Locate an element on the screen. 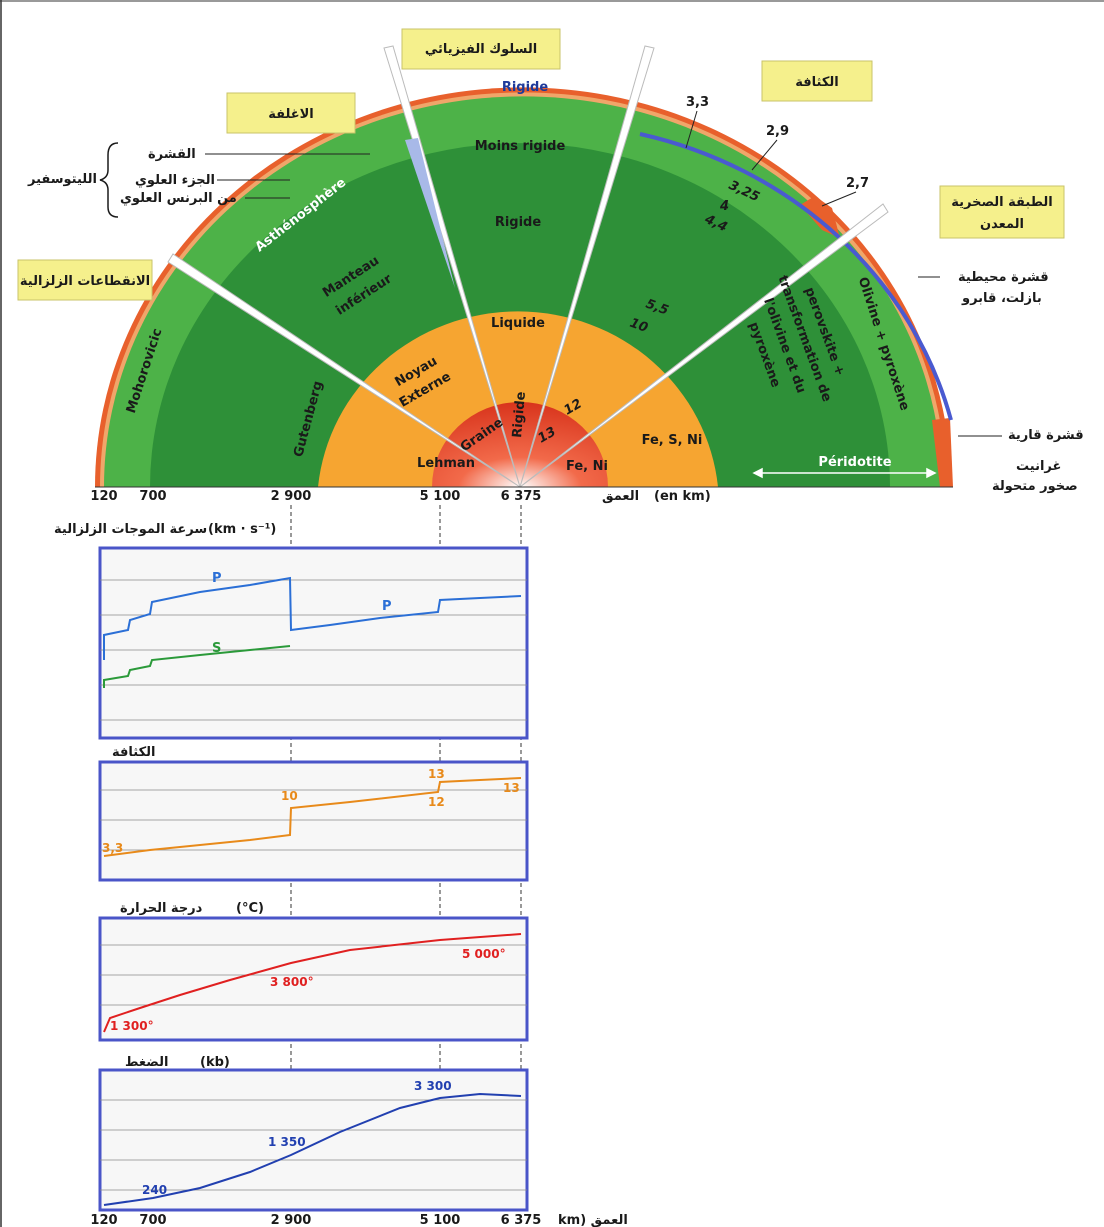  density-label-12: 12 is located at coordinates (436, 802).